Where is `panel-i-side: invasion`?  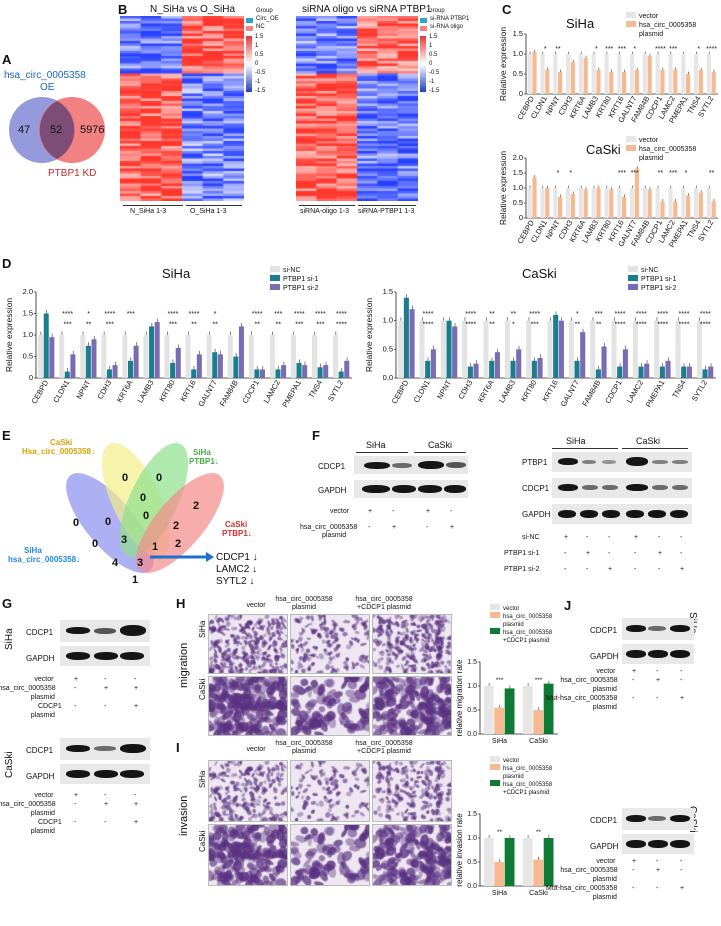
panel-i-side: invasion is located at coordinates (184, 815).